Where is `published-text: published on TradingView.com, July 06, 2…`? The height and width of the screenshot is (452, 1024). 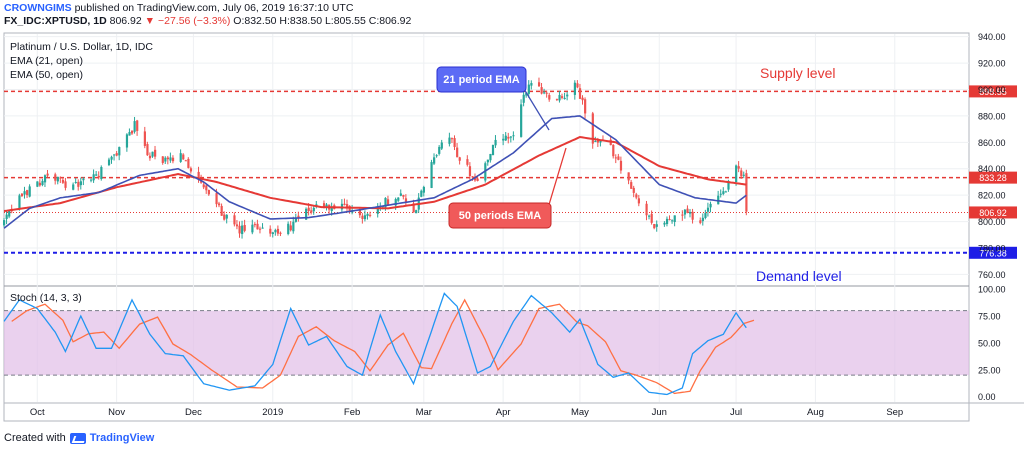
published-text: published on TradingView.com, July 06, 2… is located at coordinates (214, 8).